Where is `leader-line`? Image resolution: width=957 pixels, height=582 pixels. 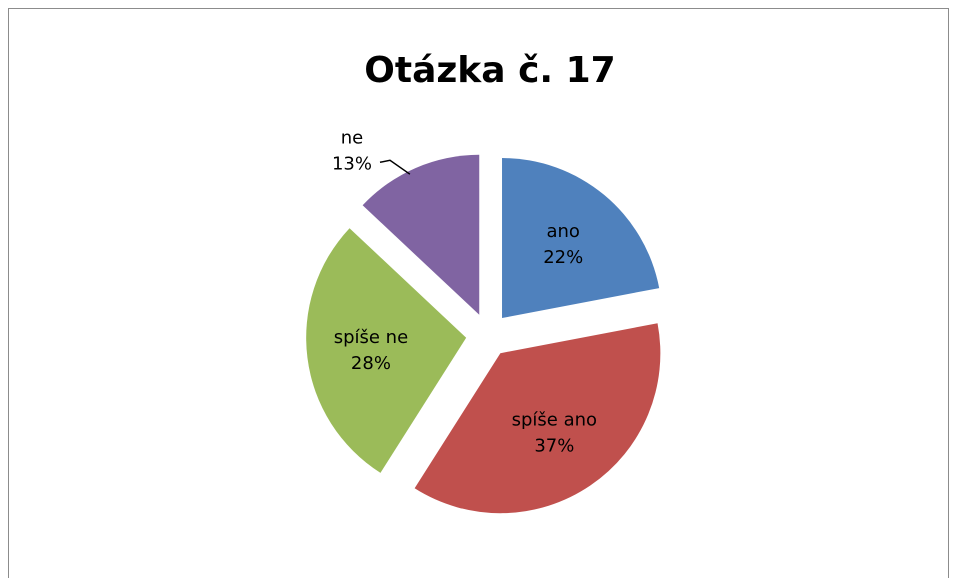 leader-line is located at coordinates (395, 167).